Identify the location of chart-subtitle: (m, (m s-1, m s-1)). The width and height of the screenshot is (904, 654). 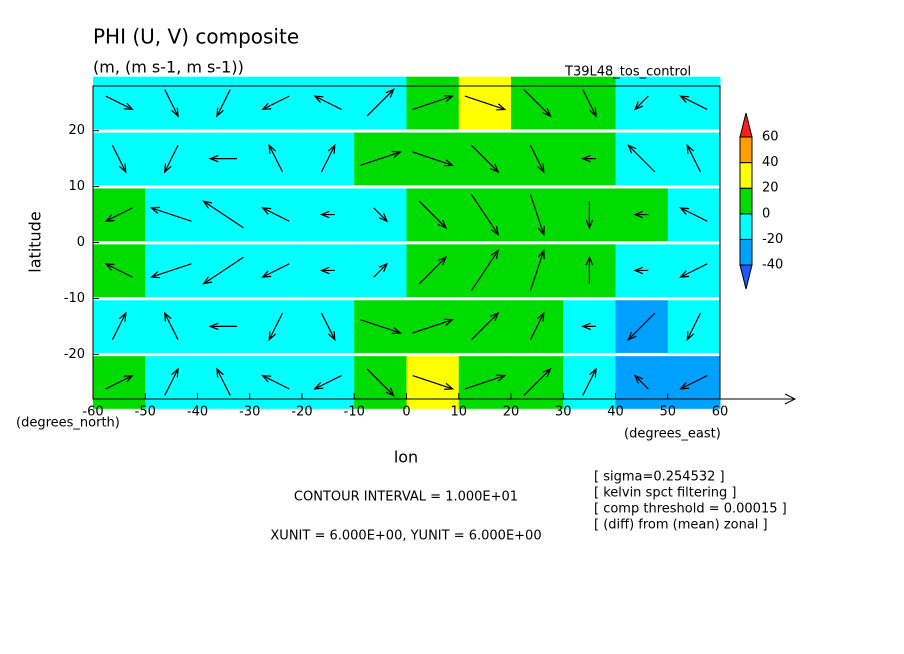
(168, 67).